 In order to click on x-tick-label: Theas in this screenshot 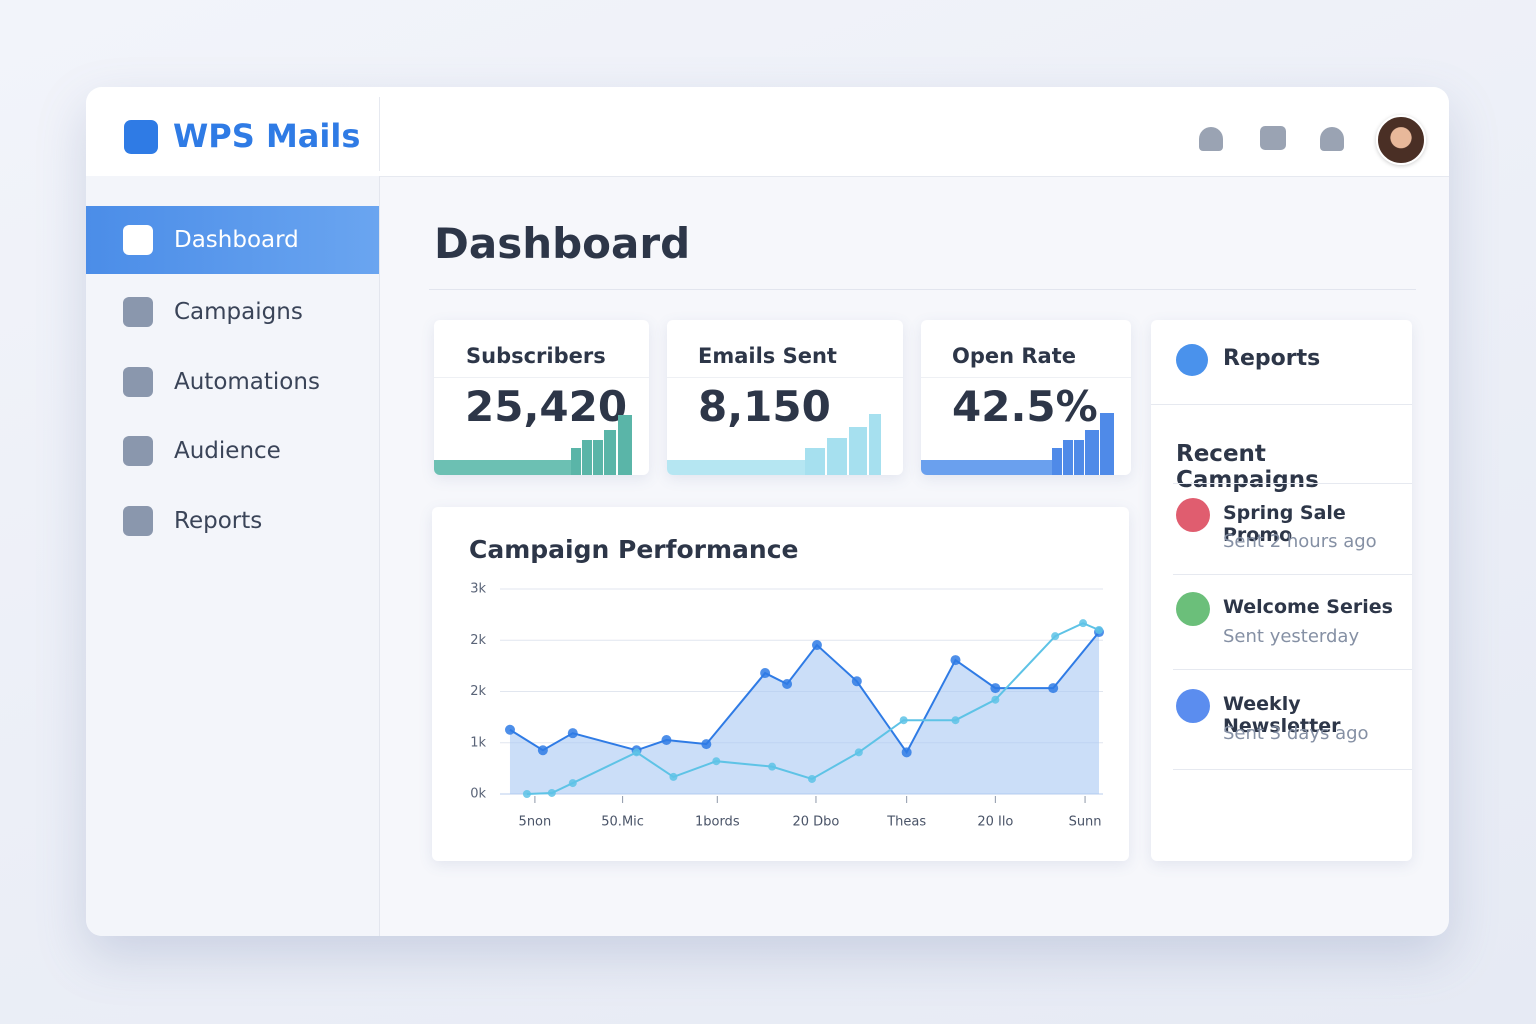, I will do `click(906, 822)`.